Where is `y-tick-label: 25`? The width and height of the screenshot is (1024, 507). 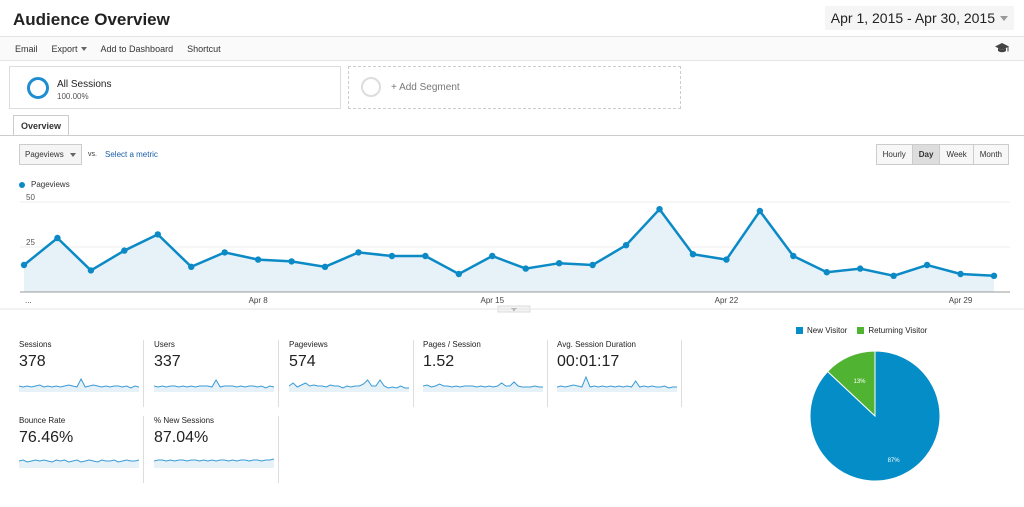
y-tick-label: 25 is located at coordinates (30, 242).